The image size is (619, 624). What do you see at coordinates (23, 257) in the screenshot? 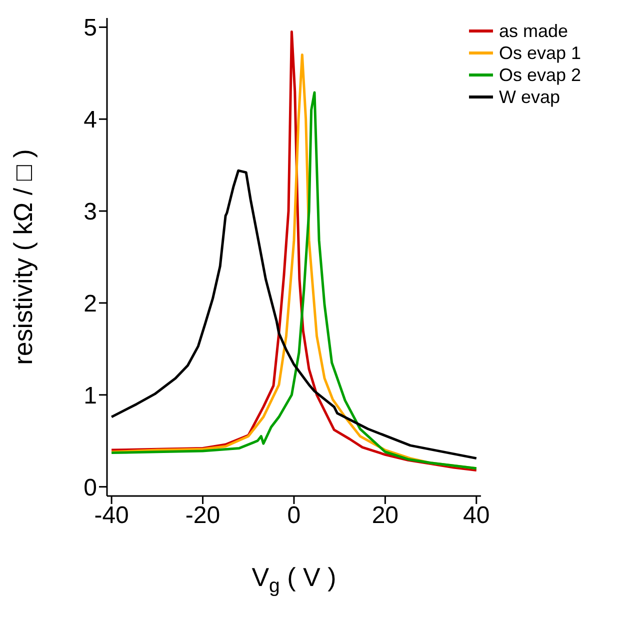
I see `y-axis-title: resistivity ( kΩ / □ )` at bounding box center [23, 257].